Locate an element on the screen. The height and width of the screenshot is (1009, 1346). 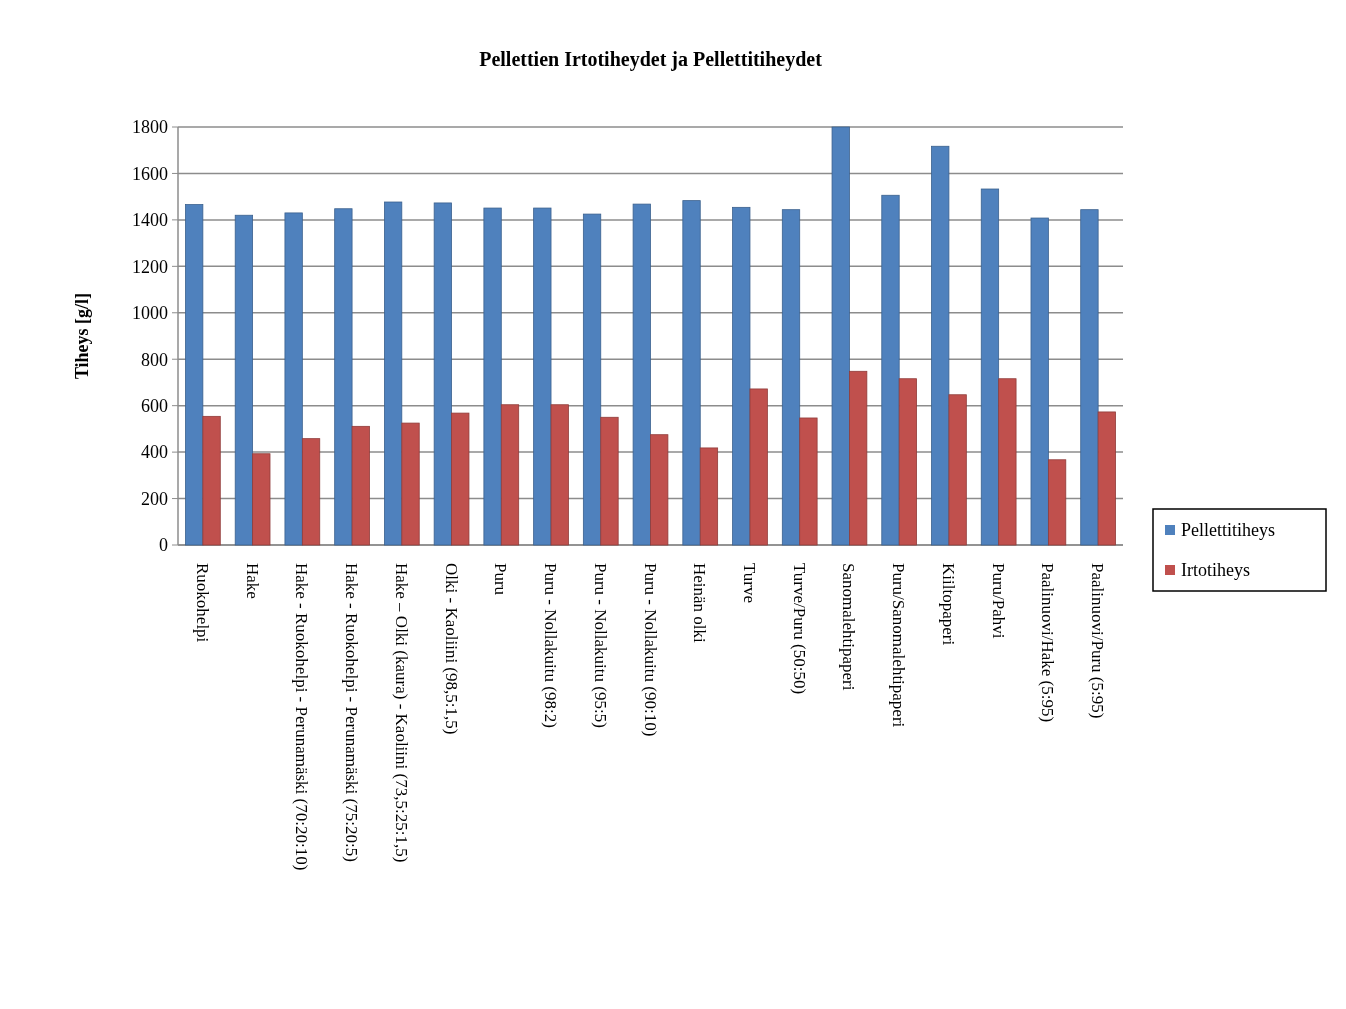
x-tick-label: Sanomalehtipaperi is located at coordinates (849, 627).